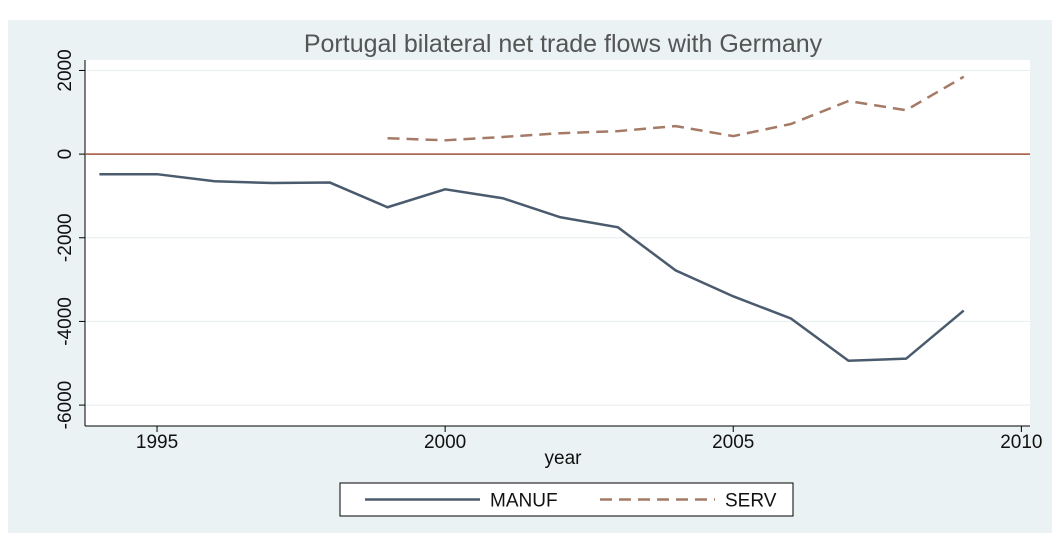 The height and width of the screenshot is (533, 1052). Describe the element at coordinates (751, 501) in the screenshot. I see `legend-label: SERV` at that location.